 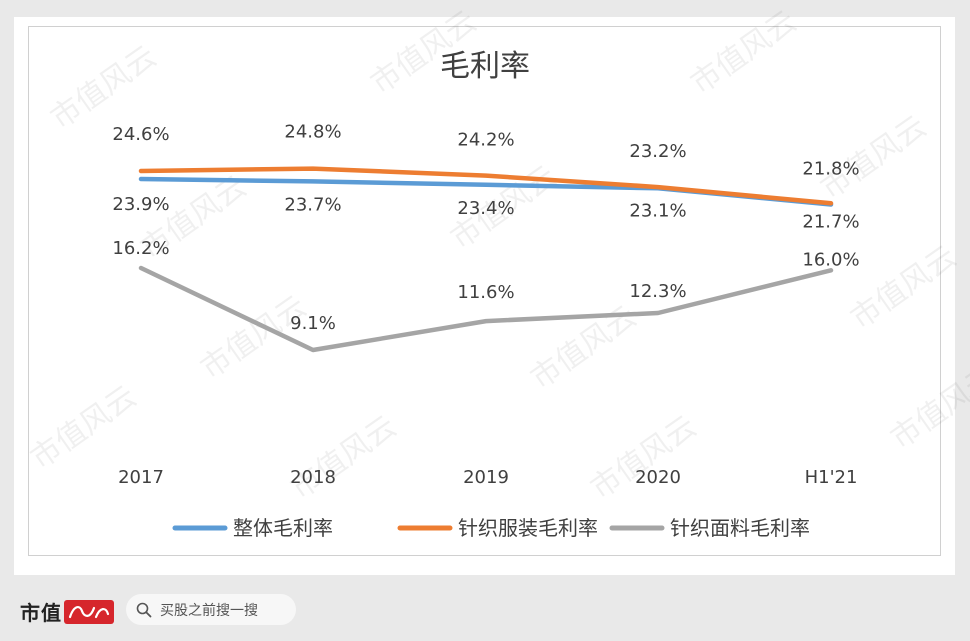 I want to click on x-tick-label: H1'21, so click(x=831, y=477).